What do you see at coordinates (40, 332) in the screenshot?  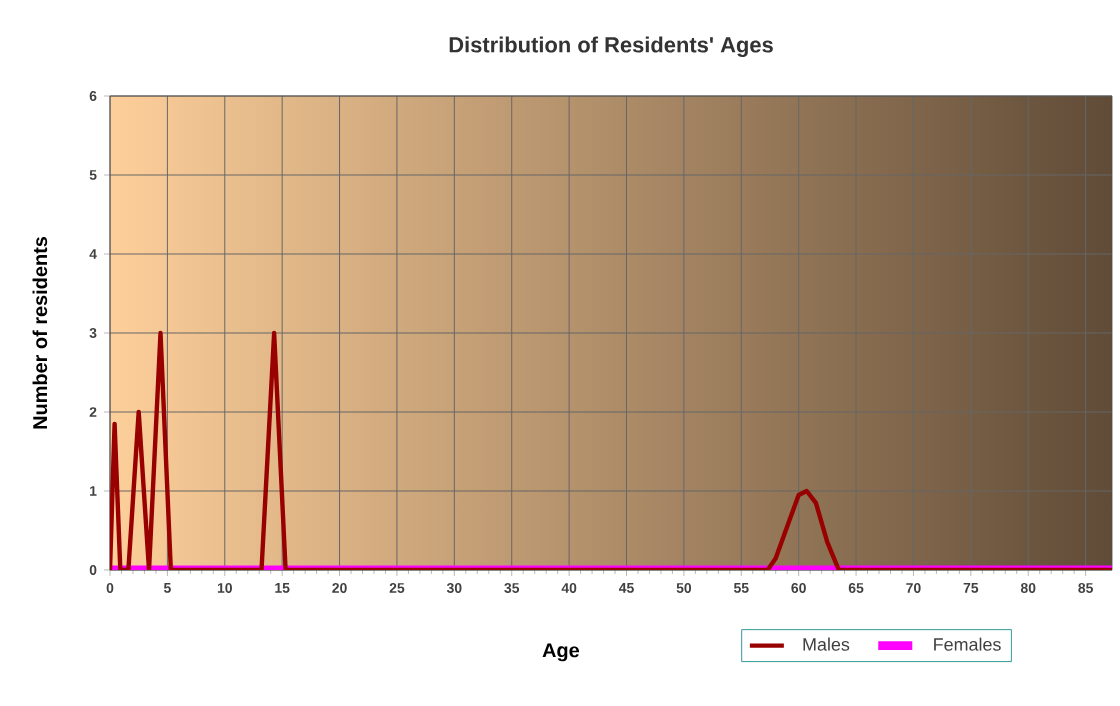 I see `y-axis-title: Number of residents` at bounding box center [40, 332].